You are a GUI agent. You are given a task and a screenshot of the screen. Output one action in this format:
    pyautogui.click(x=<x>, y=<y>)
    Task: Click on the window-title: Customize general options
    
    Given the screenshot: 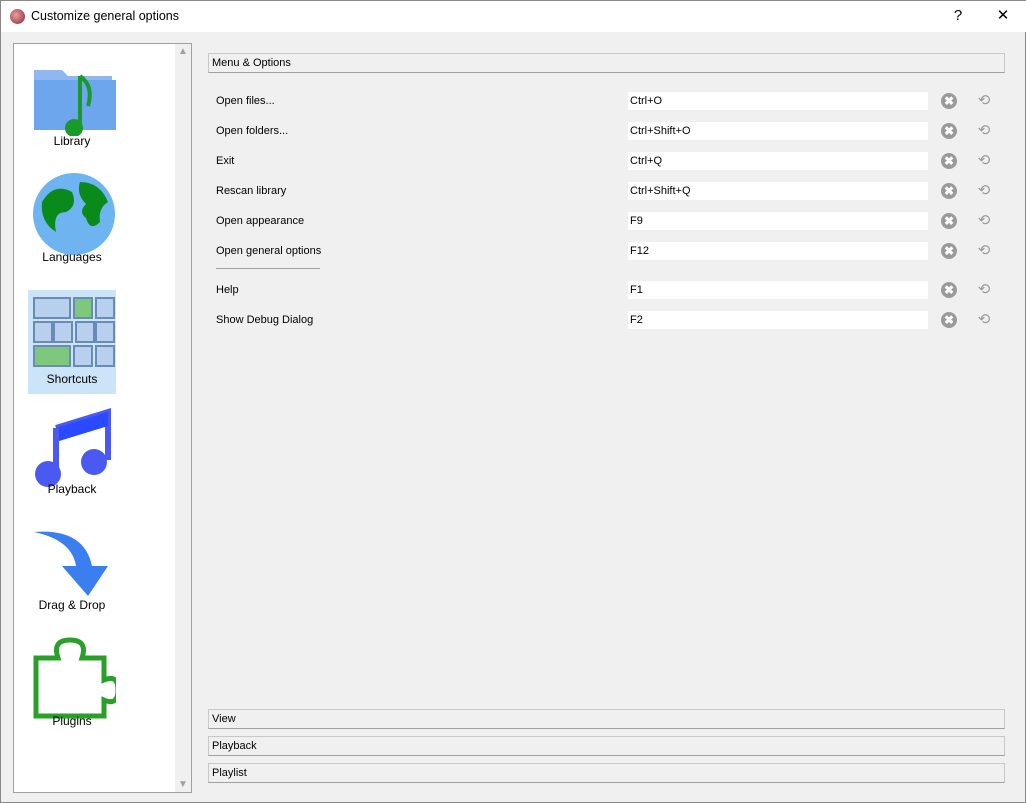 What is the action you would take?
    pyautogui.click(x=105, y=16)
    